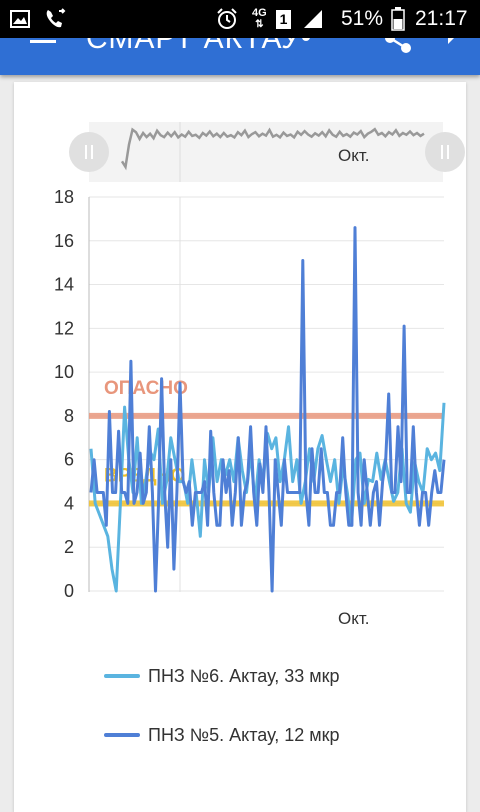  I want to click on range-navigator: Окт., so click(267, 152).